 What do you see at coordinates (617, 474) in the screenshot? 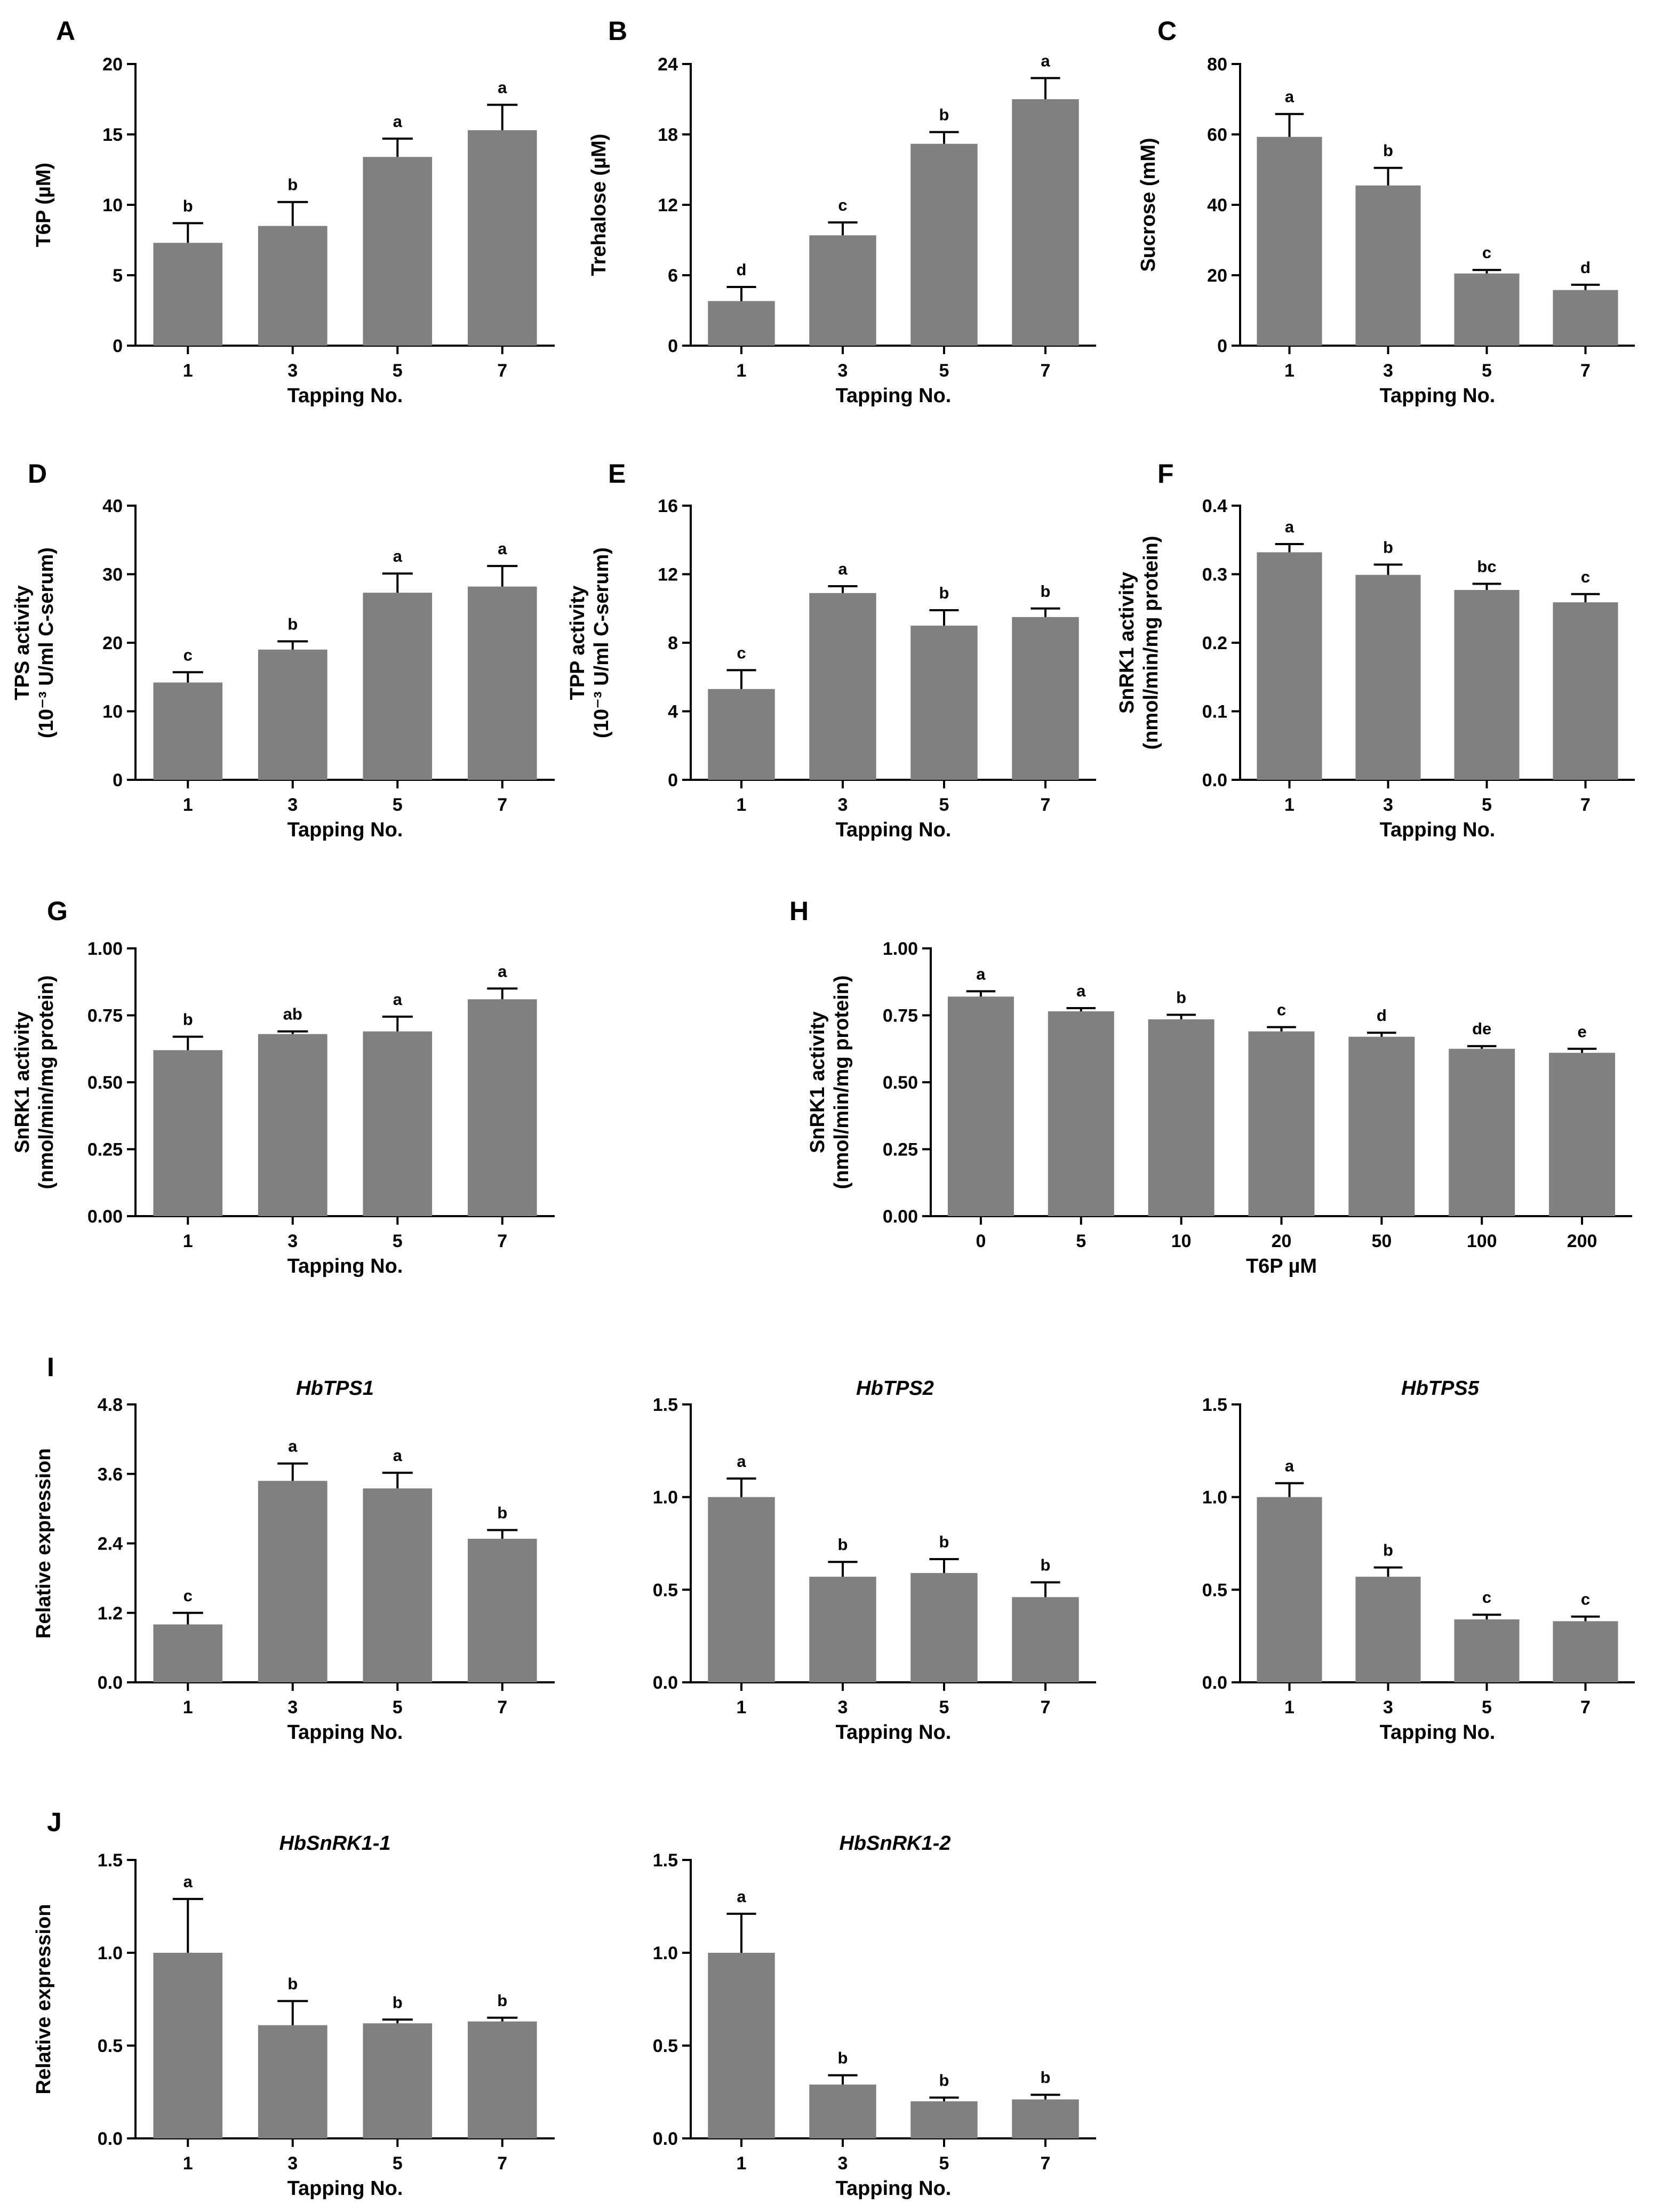
I see `panel-letter: E` at bounding box center [617, 474].